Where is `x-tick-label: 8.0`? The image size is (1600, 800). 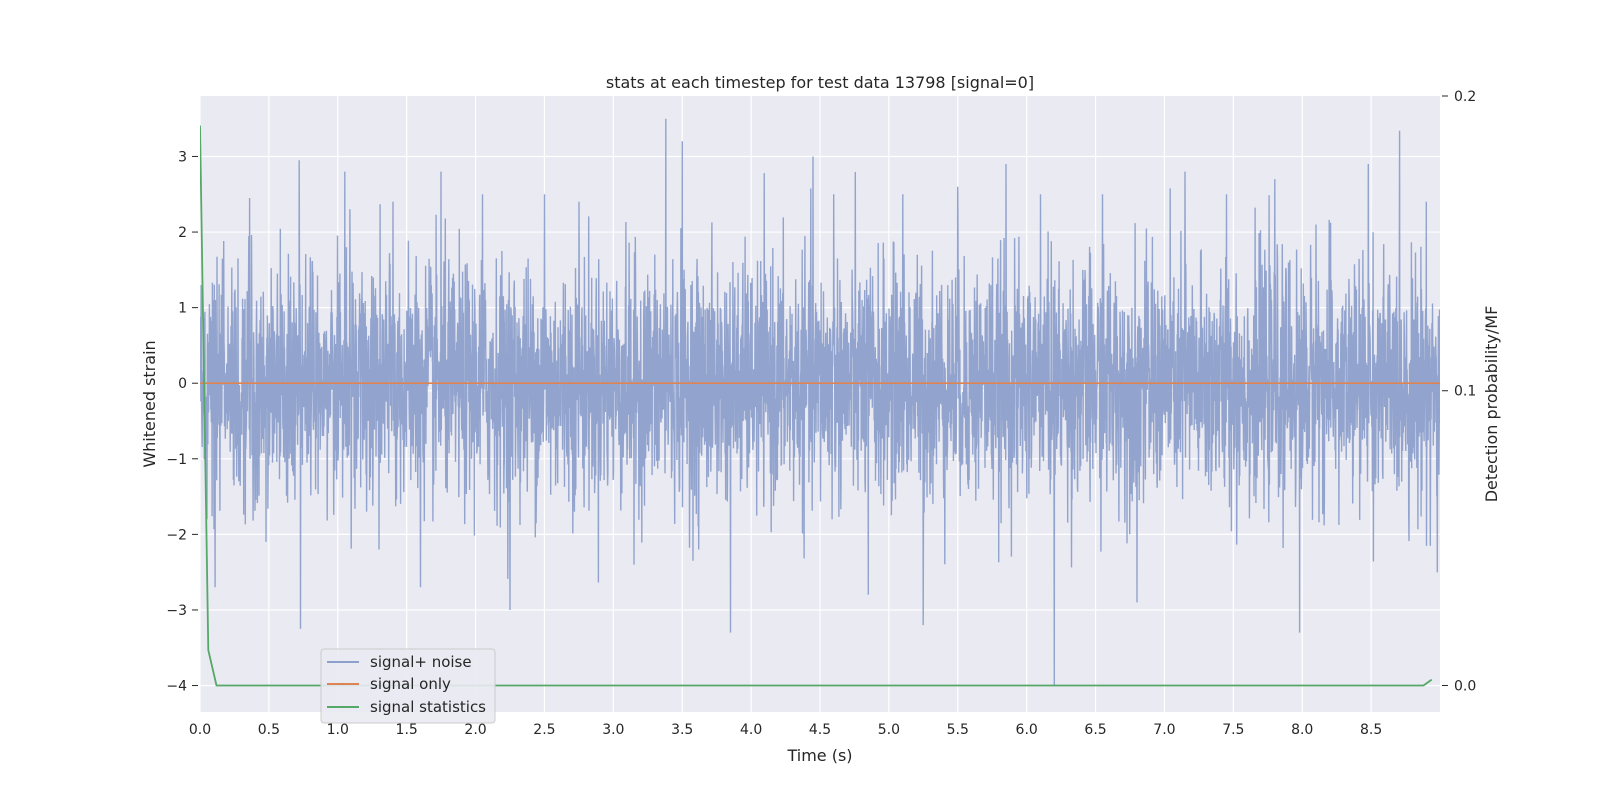
x-tick-label: 8.0 is located at coordinates (1302, 730).